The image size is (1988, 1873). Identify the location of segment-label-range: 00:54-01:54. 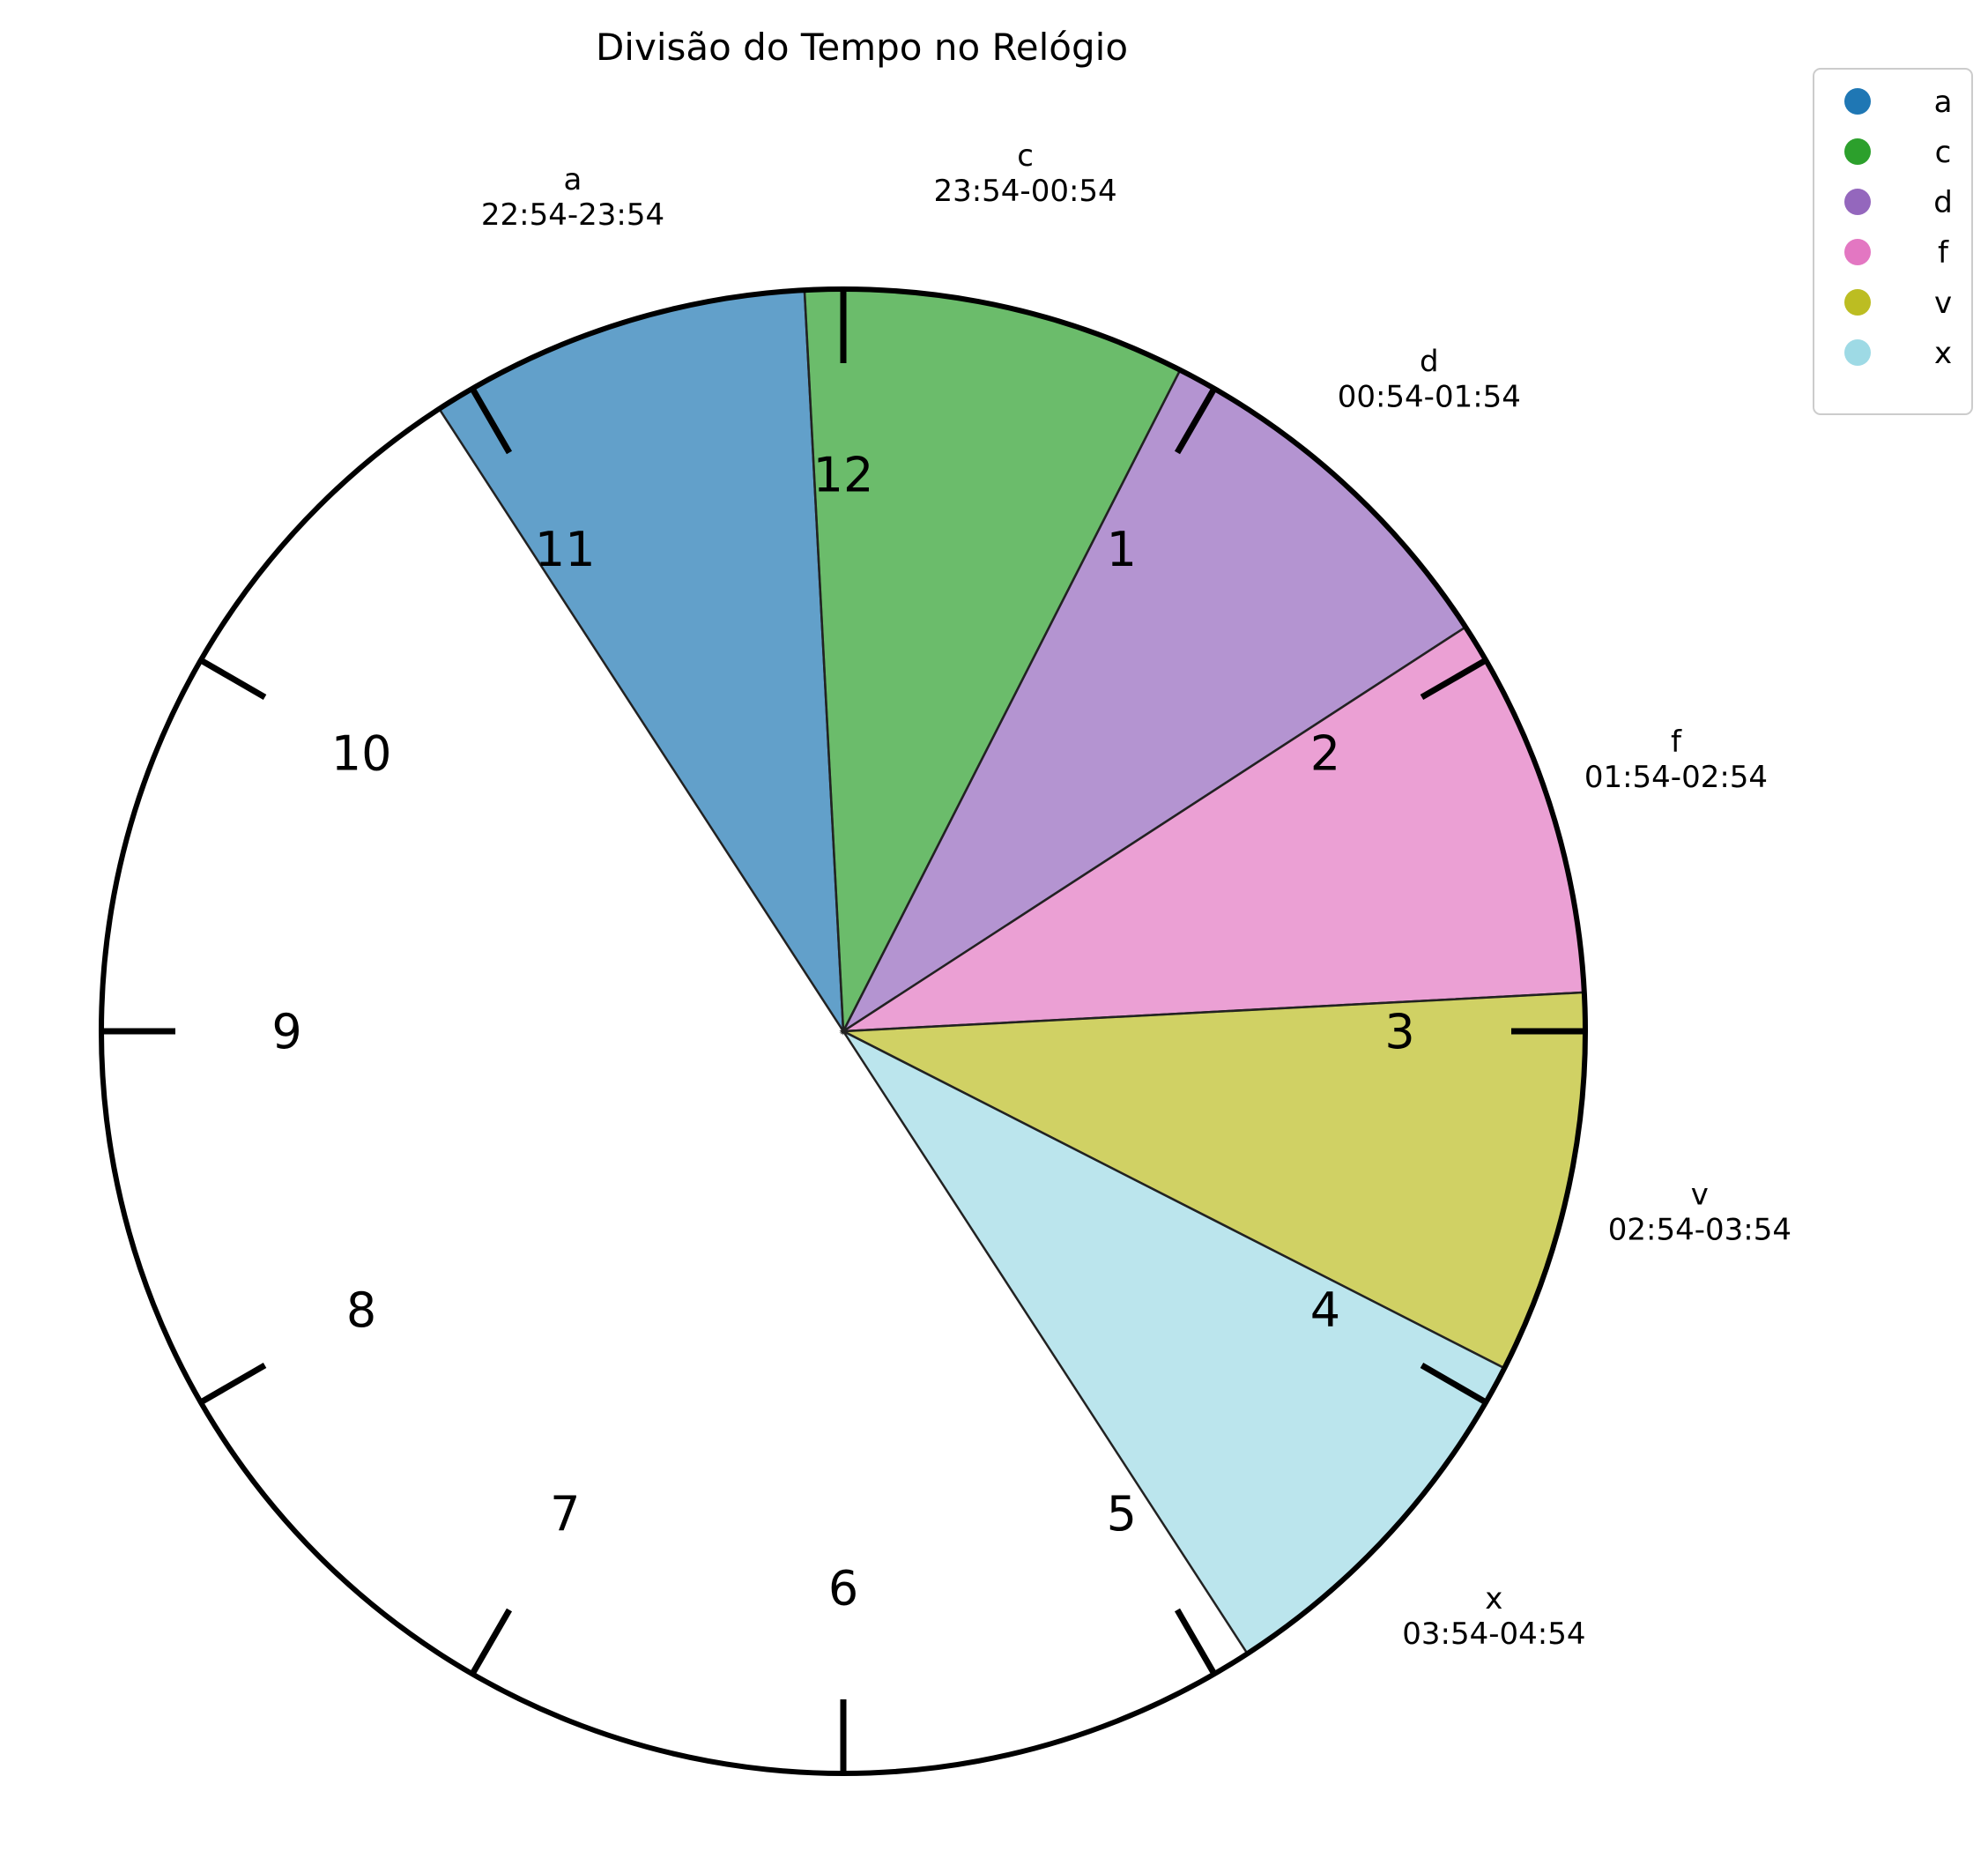
(1430, 398).